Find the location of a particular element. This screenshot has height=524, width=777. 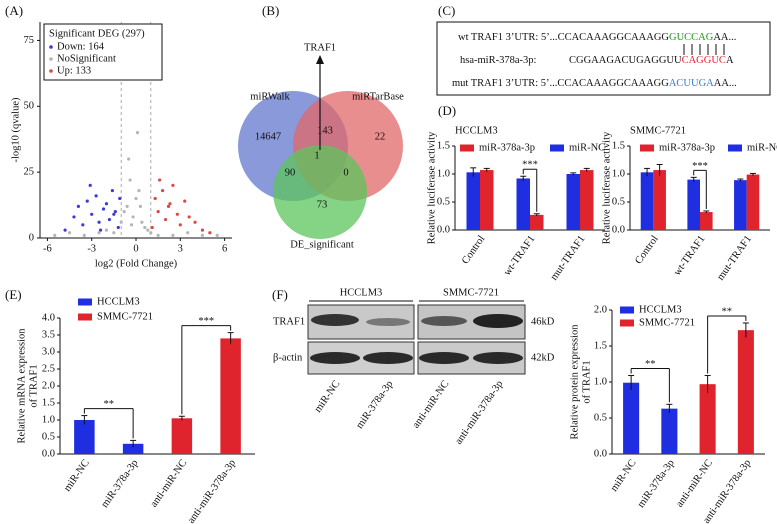

venn-count: 73 is located at coordinates (322, 204).